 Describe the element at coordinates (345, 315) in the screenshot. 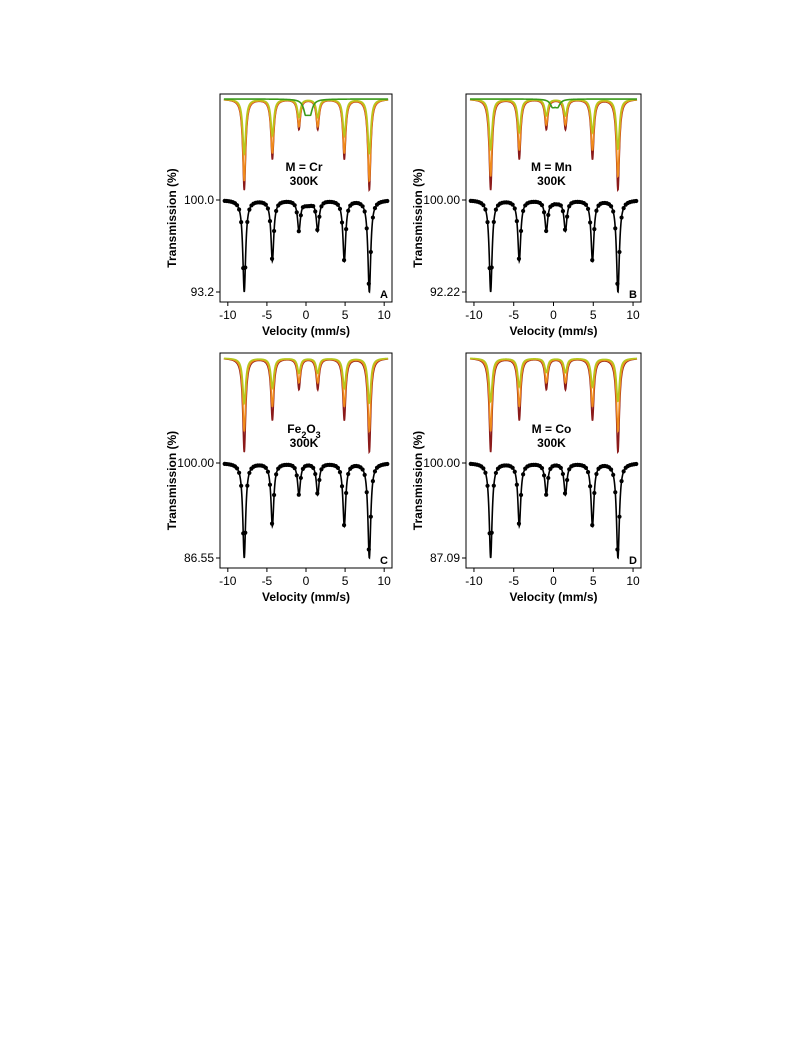

I see `panel-a-xtick-label: 5` at that location.